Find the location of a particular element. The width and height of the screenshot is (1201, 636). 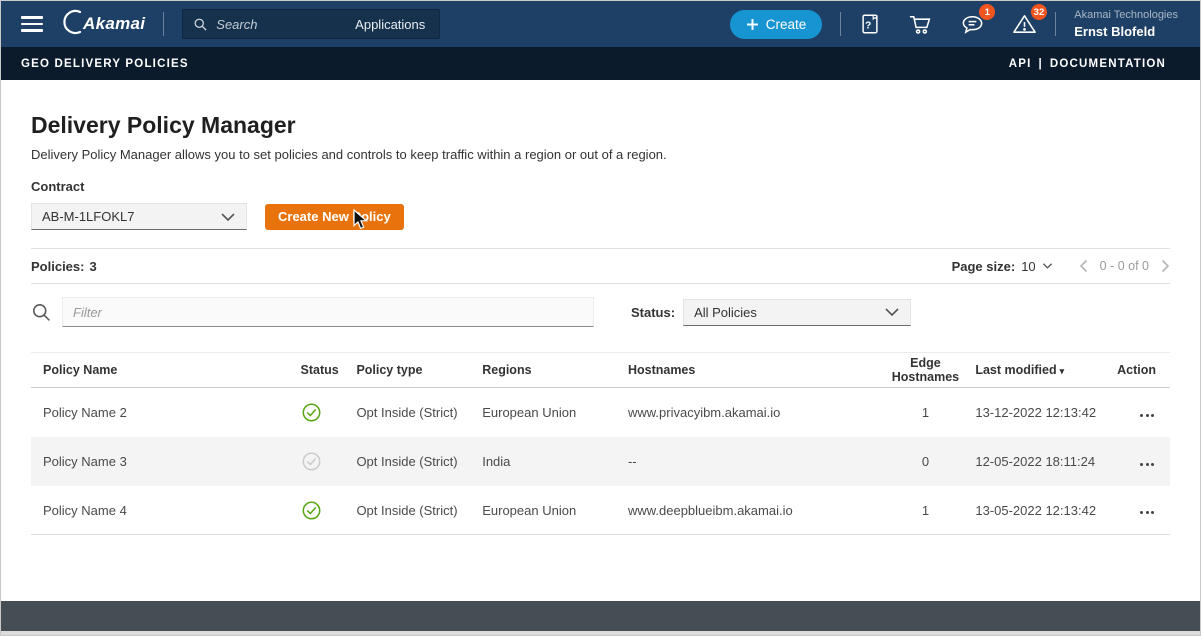

documentation-link: DOCUMENTATION is located at coordinates (1107, 63).